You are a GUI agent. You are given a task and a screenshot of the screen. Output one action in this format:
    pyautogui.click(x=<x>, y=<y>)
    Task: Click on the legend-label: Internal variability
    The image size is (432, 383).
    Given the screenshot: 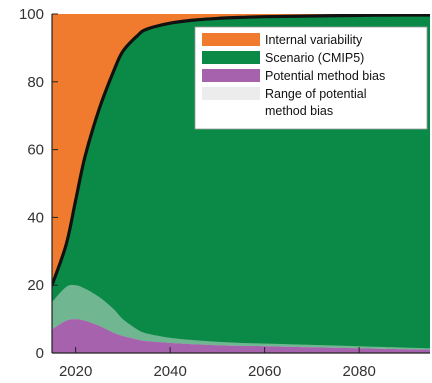 What is the action you would take?
    pyautogui.click(x=314, y=40)
    